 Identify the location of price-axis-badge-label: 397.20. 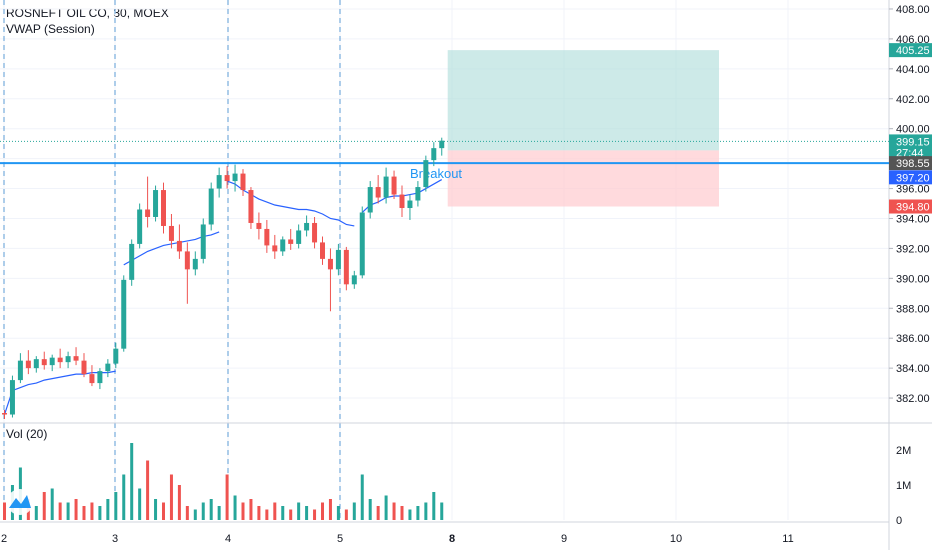
(913, 178).